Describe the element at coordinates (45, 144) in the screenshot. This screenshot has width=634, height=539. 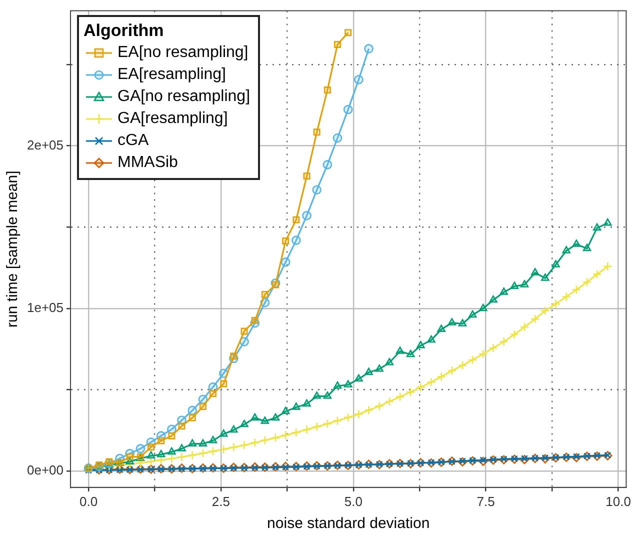
I see `y-tick-label: 2e+05` at that location.